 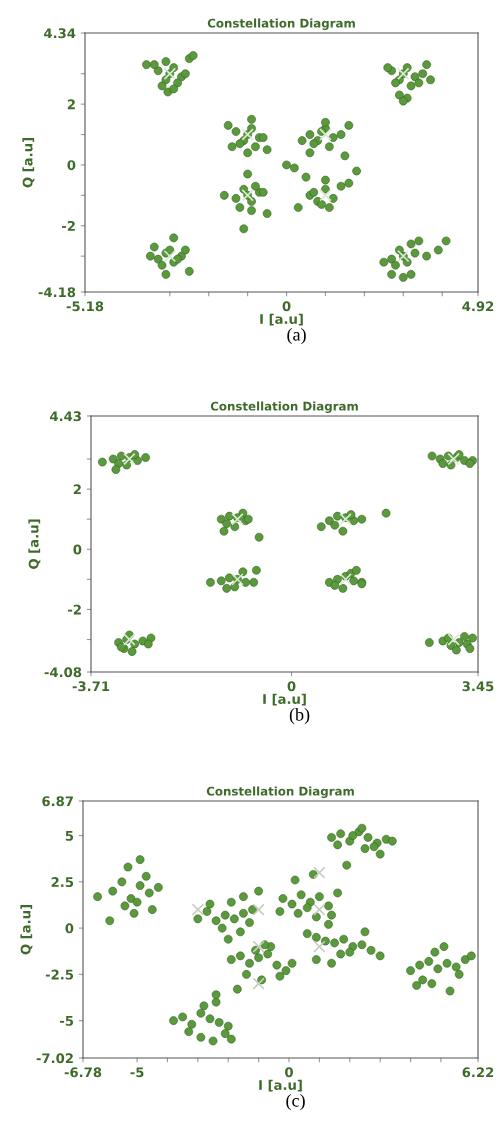 I want to click on y-tick-label: 4.43, so click(x=65, y=416).